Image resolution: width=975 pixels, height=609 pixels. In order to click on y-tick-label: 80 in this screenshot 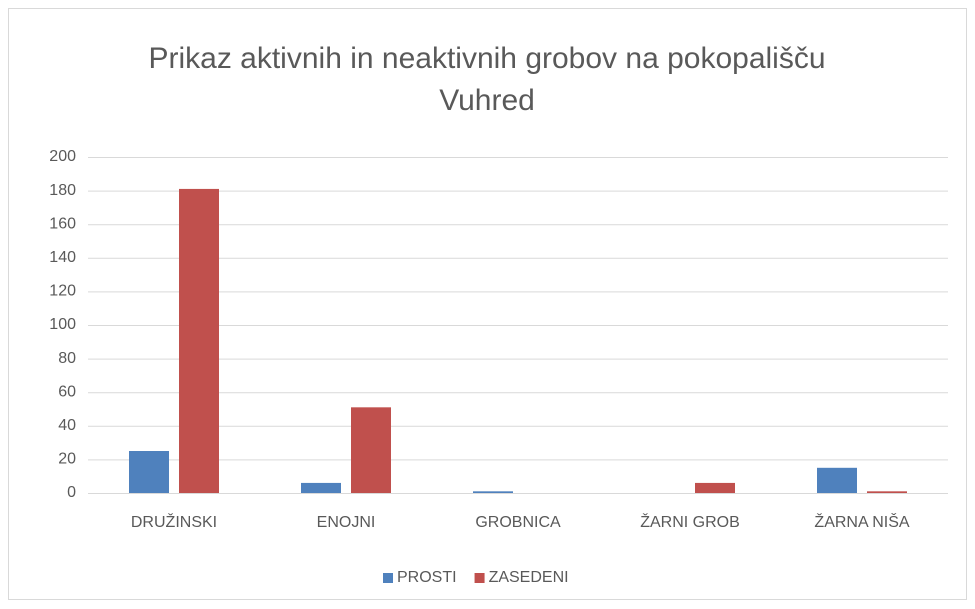, I will do `click(67, 358)`.